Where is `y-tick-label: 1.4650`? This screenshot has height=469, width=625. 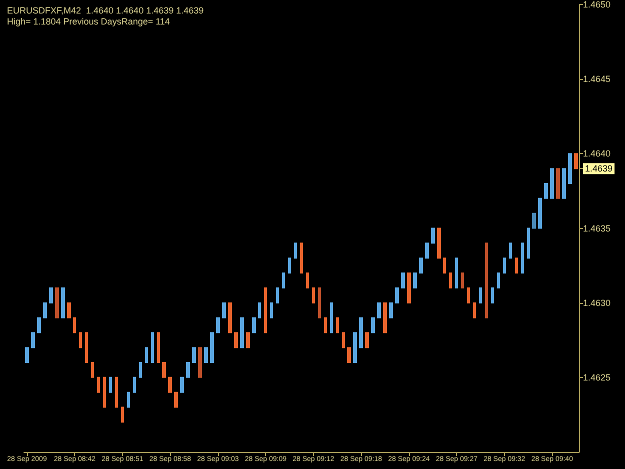
y-tick-label: 1.4650 is located at coordinates (597, 5).